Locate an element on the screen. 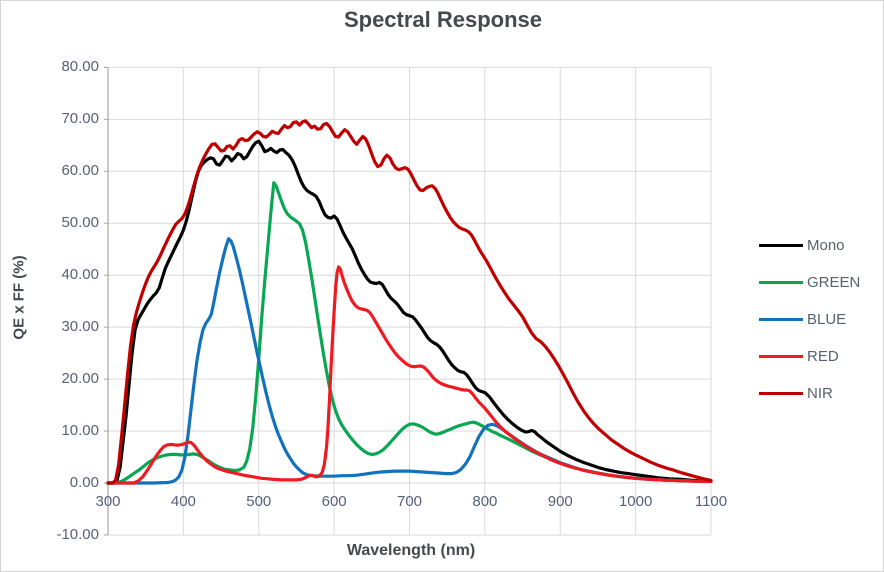 This screenshot has height=572, width=884. y-axis-title: QE x FF (%) is located at coordinates (19, 297).